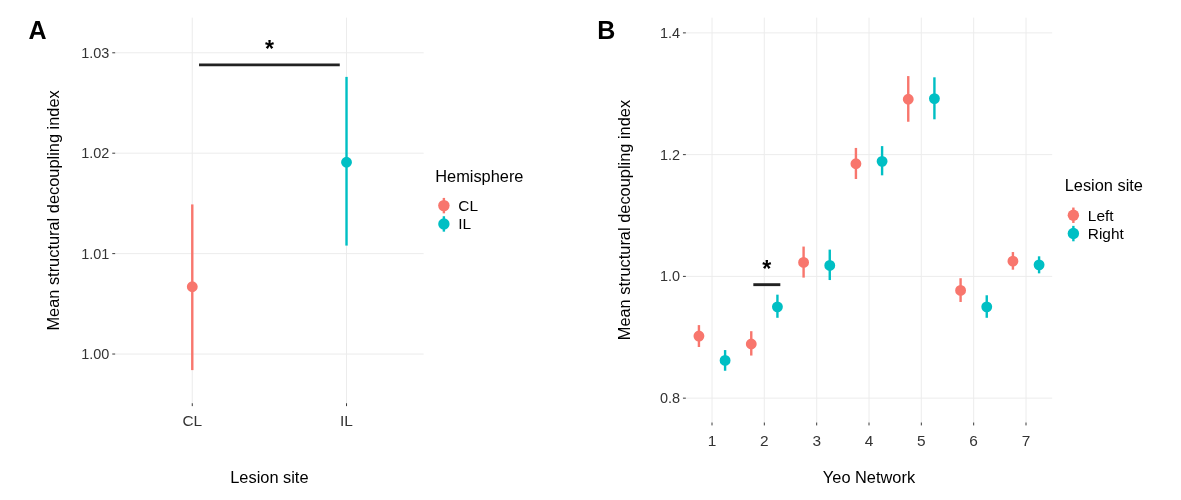 The height and width of the screenshot is (500, 1181). Describe the element at coordinates (712, 440) in the screenshot. I see `x-tick-label: 1` at that location.